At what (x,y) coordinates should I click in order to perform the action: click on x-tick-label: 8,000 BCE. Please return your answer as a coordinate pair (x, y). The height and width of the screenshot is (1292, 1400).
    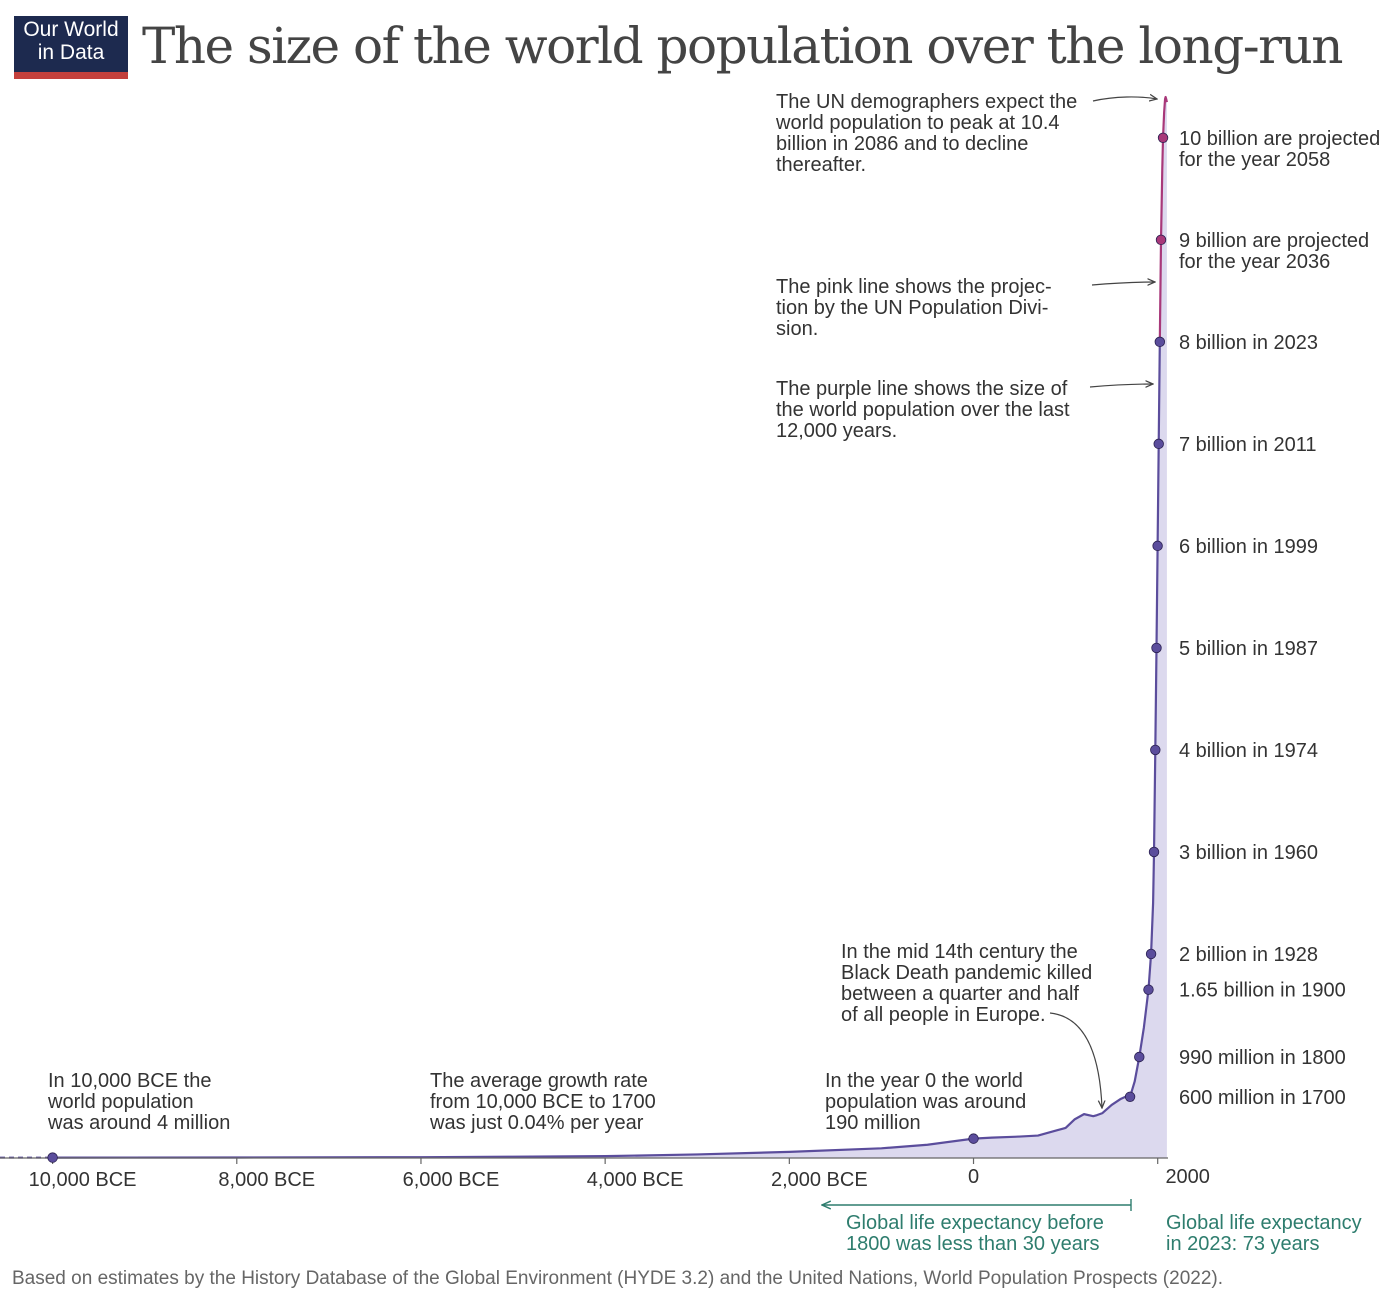
    Looking at the image, I should click on (266, 1180).